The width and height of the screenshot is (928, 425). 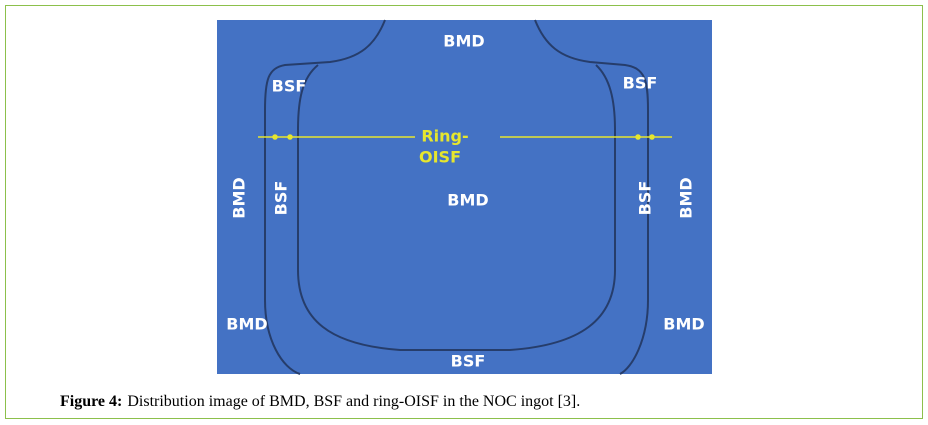 What do you see at coordinates (91, 401) in the screenshot?
I see `caption-label: Figure 4:` at bounding box center [91, 401].